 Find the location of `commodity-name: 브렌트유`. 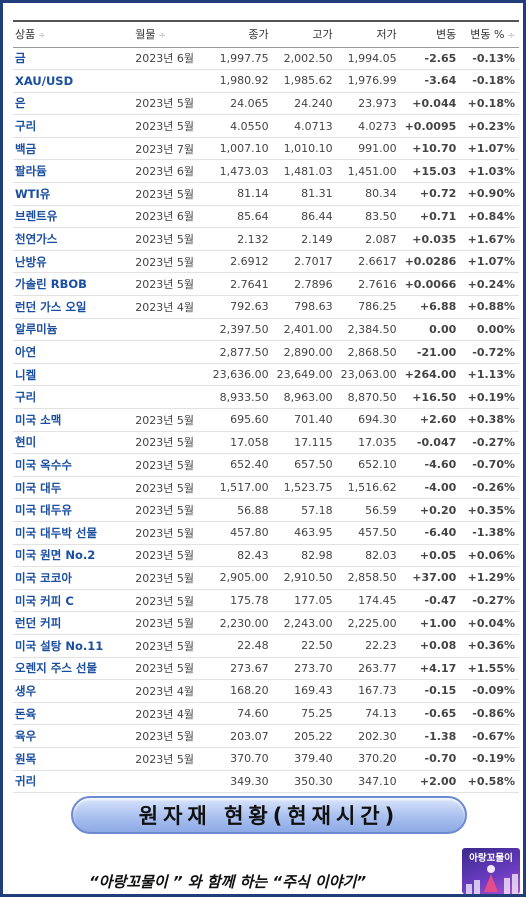

commodity-name: 브렌트유 is located at coordinates (69, 217).